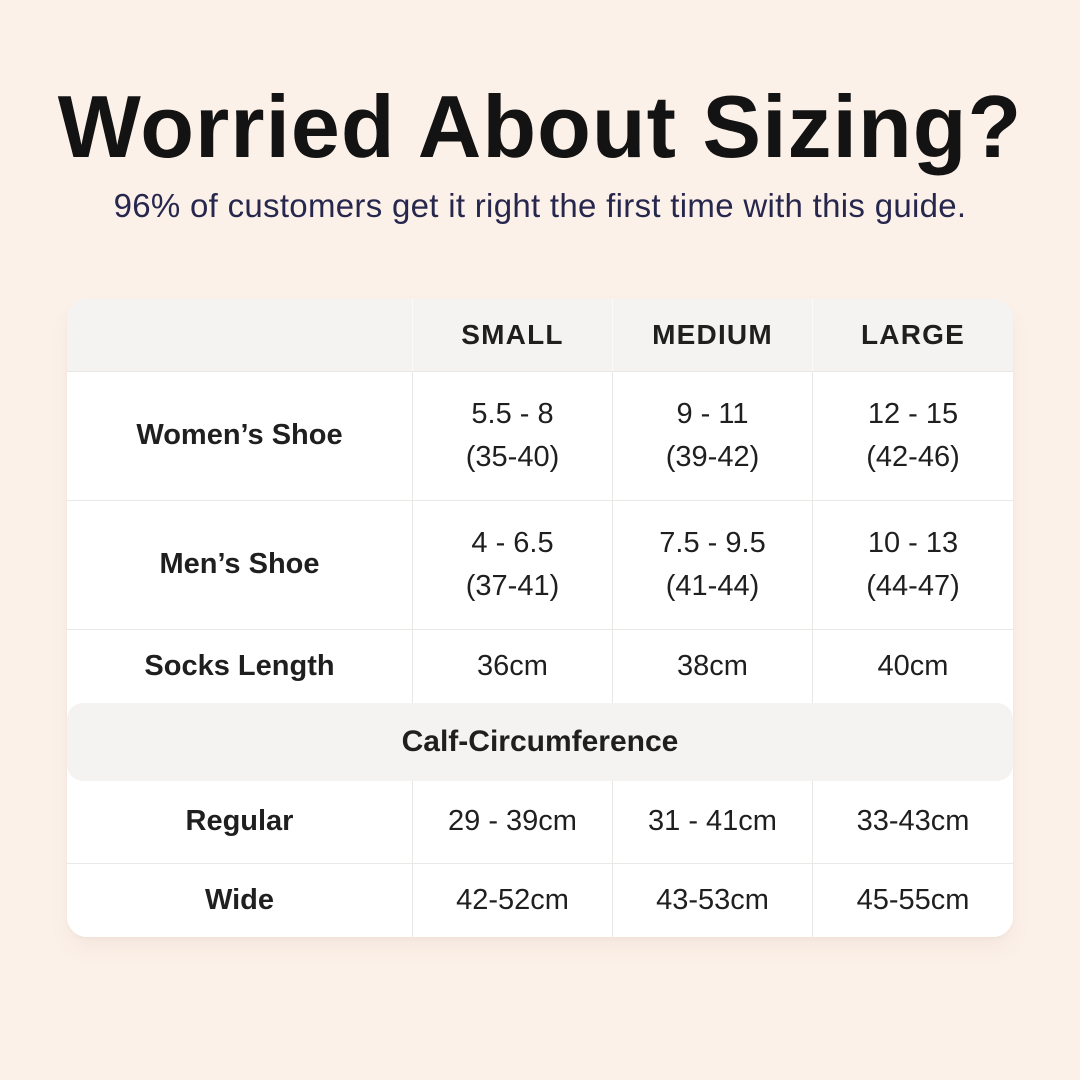  Describe the element at coordinates (512, 413) in the screenshot. I see `cell-value: 5.5 - 8` at that location.